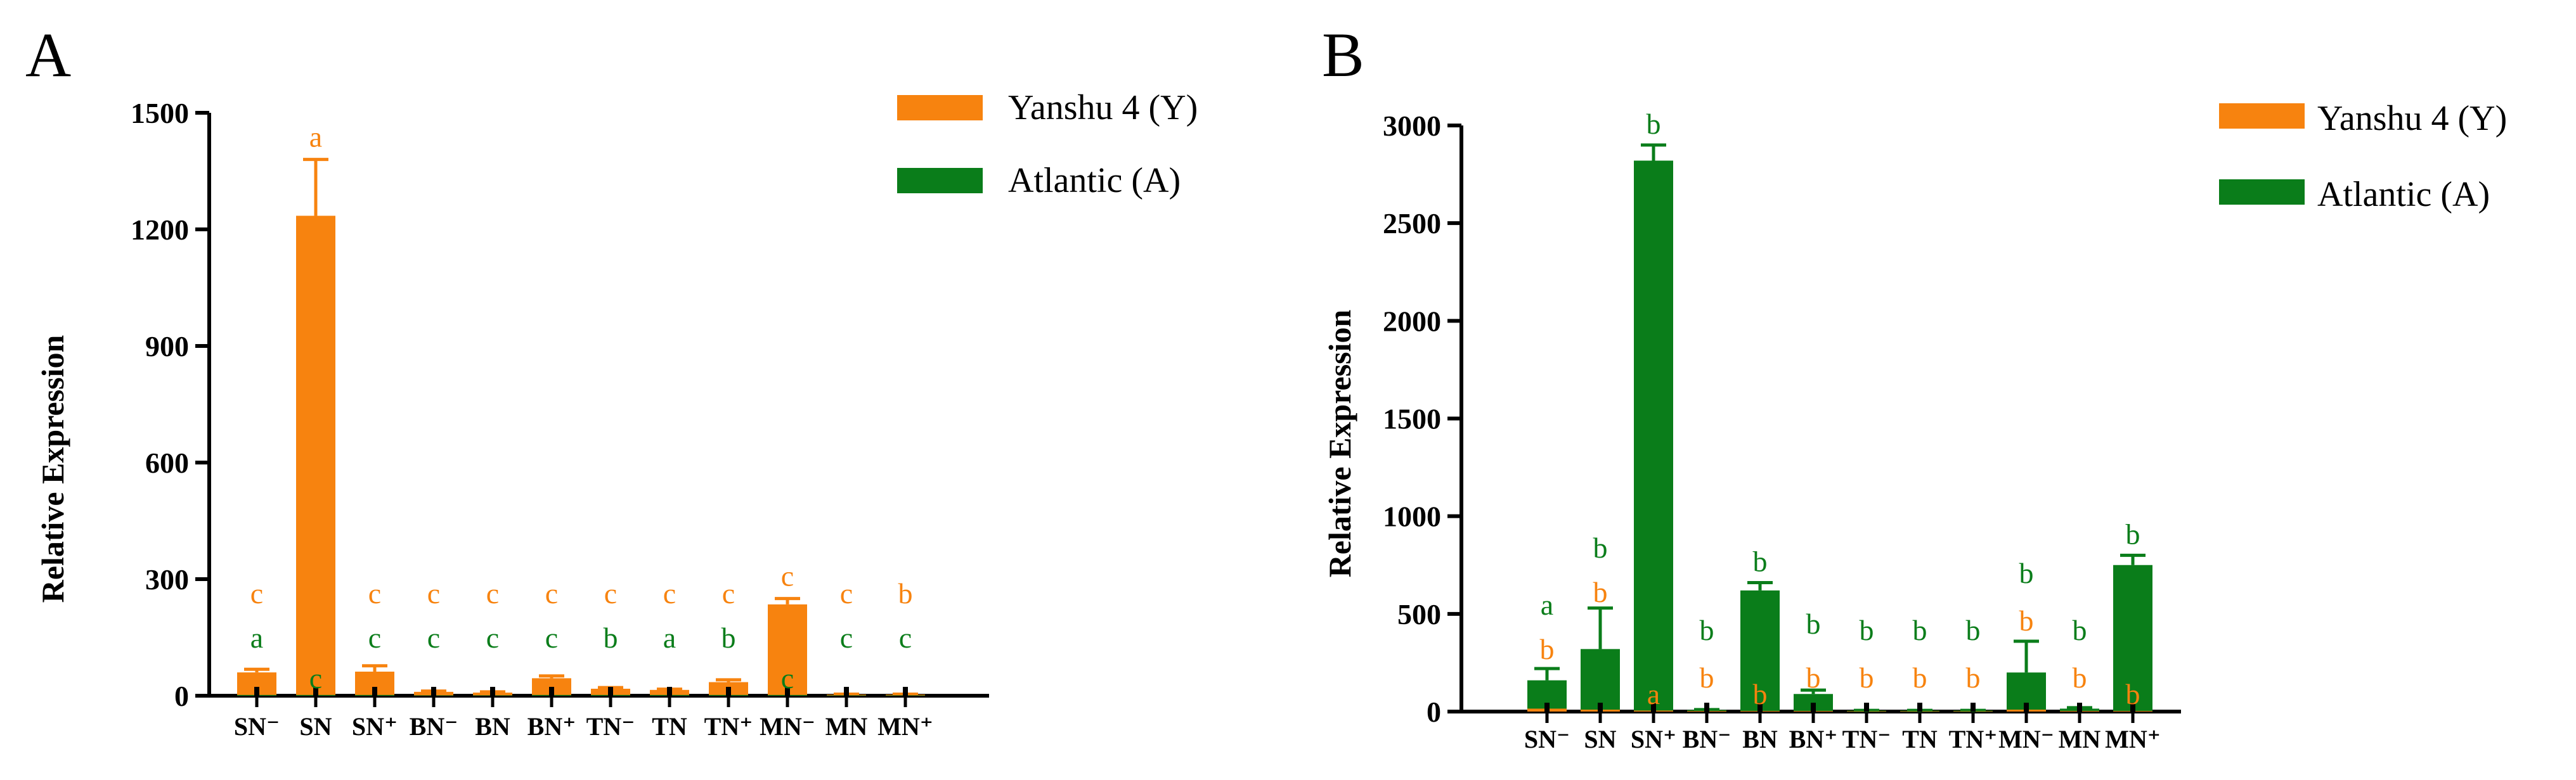  I want to click on y-tick-label: 600, so click(167, 463).